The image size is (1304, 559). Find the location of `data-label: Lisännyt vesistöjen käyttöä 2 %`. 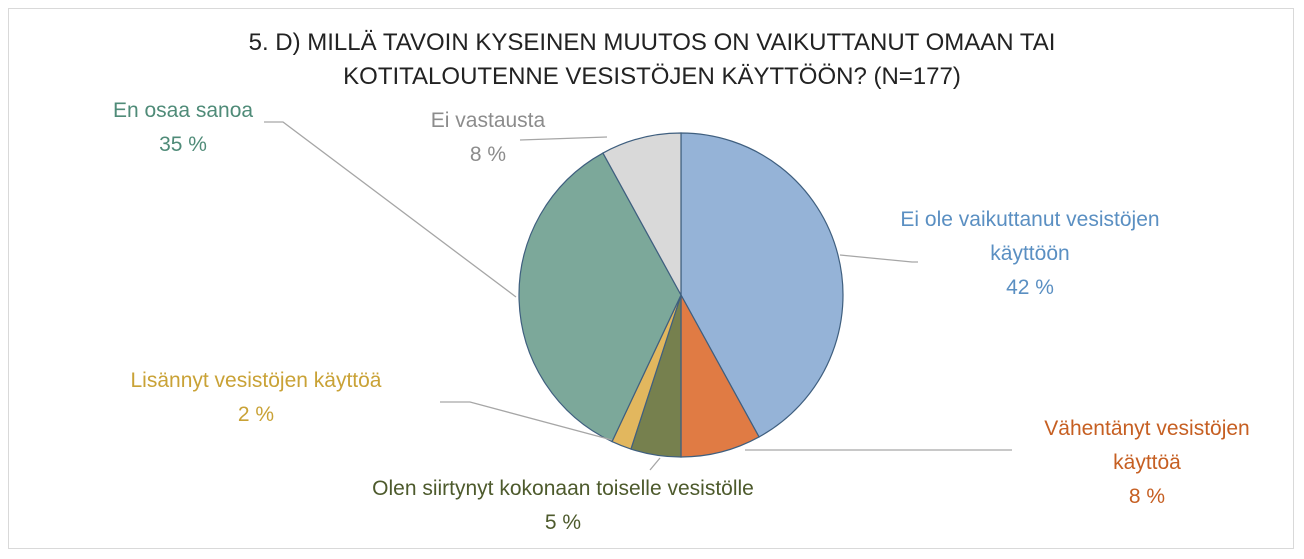

data-label: Lisännyt vesistöjen käyttöä 2 % is located at coordinates (256, 398).